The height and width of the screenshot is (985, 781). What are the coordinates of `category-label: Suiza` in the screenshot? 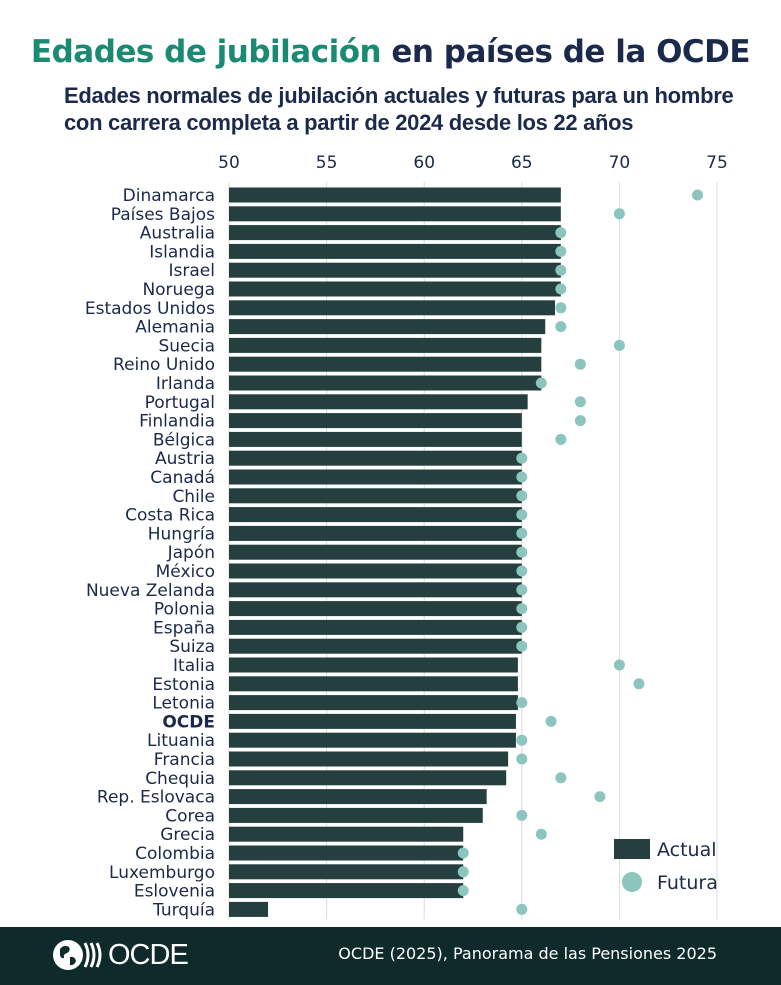 It's located at (192, 647).